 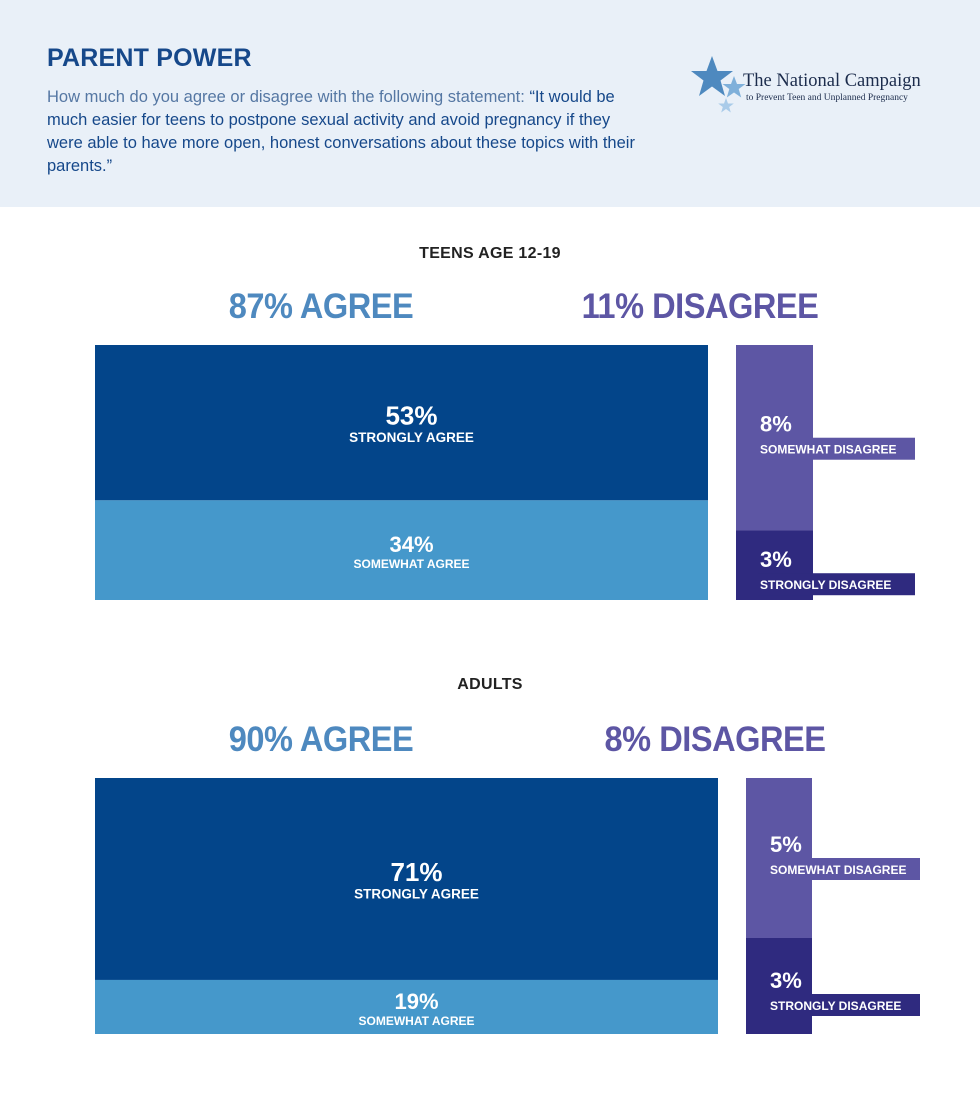 I want to click on adults-agree-category-label: STRONGLY AGREE, so click(x=416, y=893).